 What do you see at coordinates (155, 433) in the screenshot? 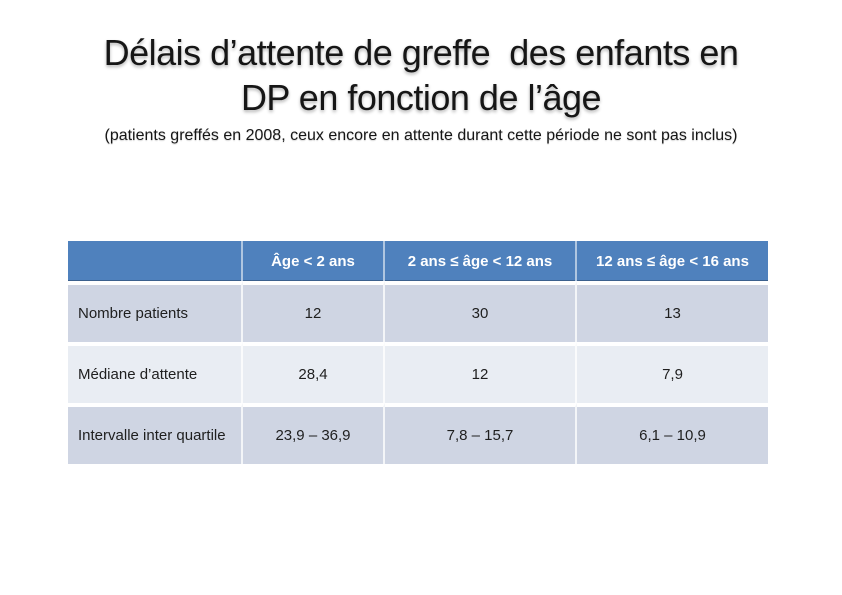
I see `row-label-cell: Intervalle inter quartile` at bounding box center [155, 433].